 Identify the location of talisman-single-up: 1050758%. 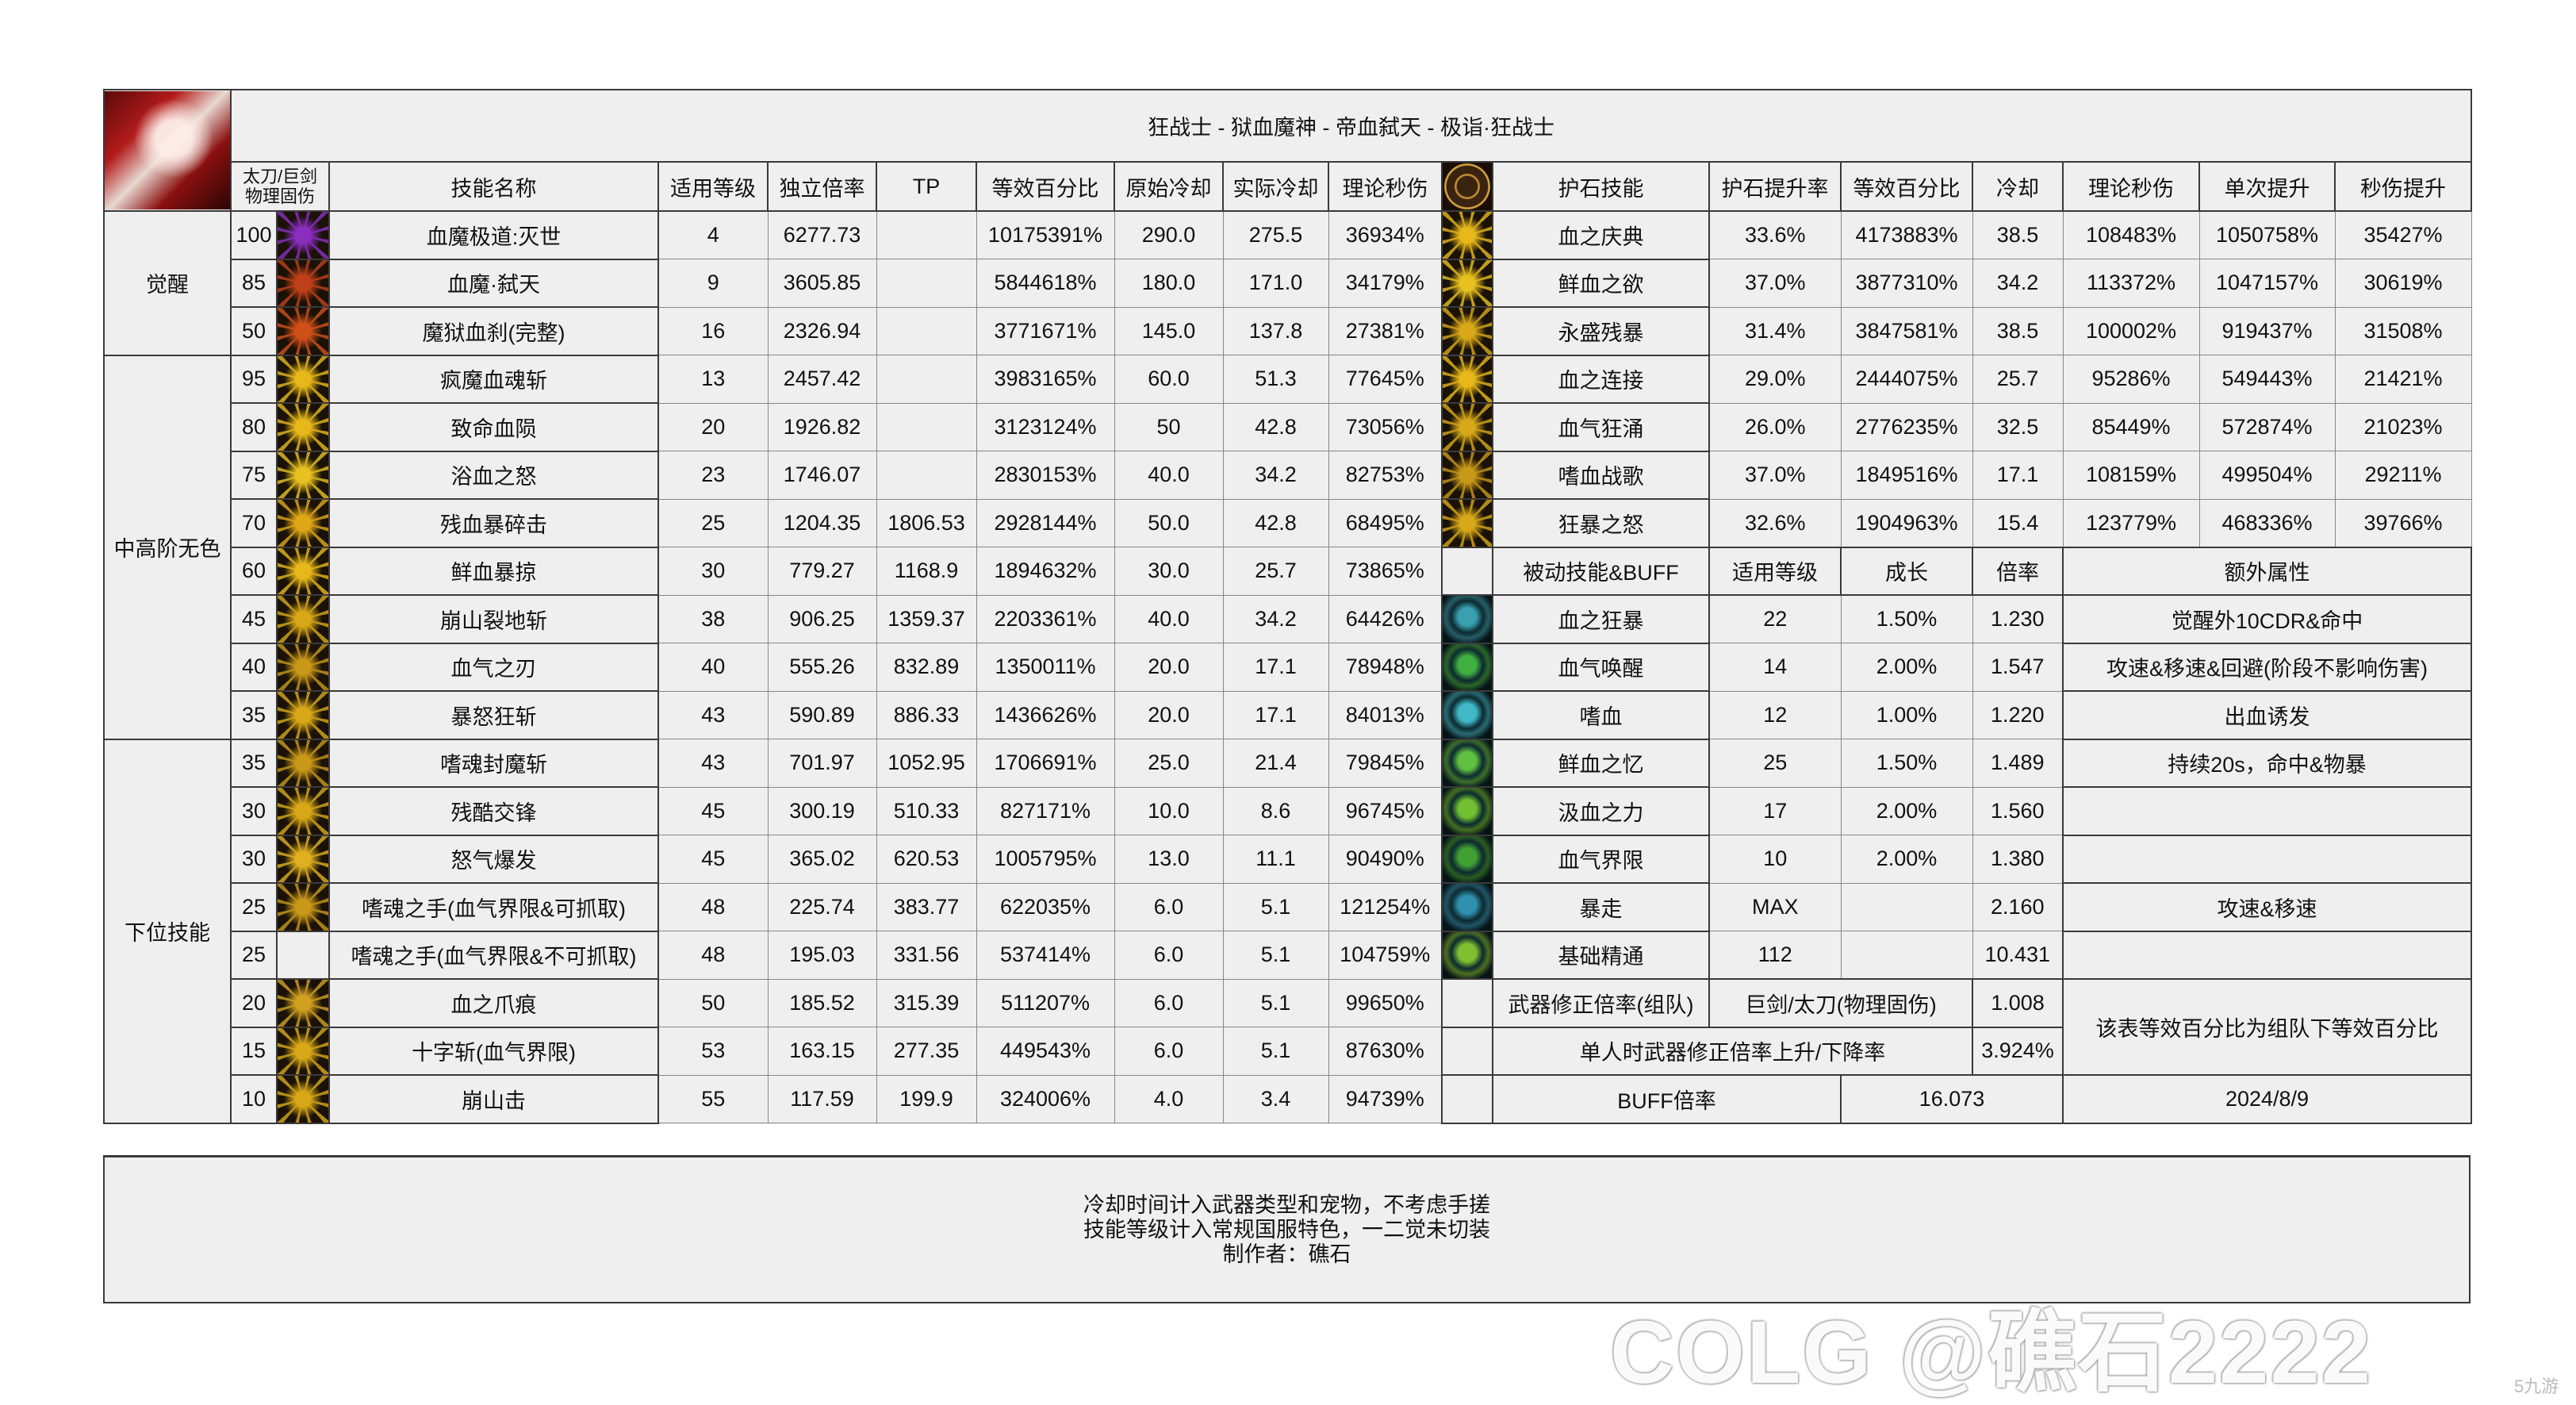
(2267, 234).